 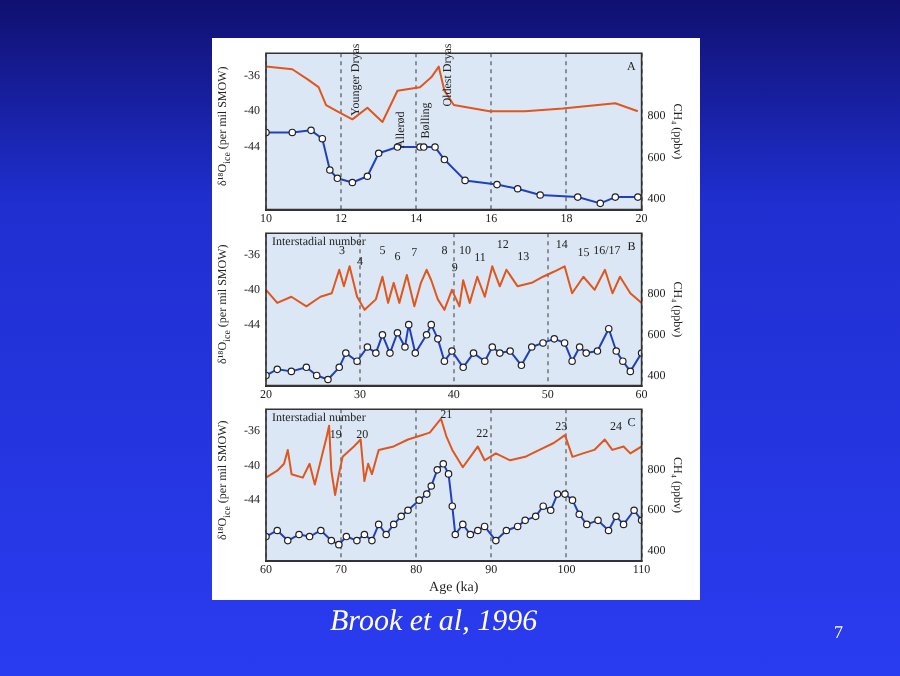 What do you see at coordinates (838, 632) in the screenshot?
I see `text: 7` at bounding box center [838, 632].